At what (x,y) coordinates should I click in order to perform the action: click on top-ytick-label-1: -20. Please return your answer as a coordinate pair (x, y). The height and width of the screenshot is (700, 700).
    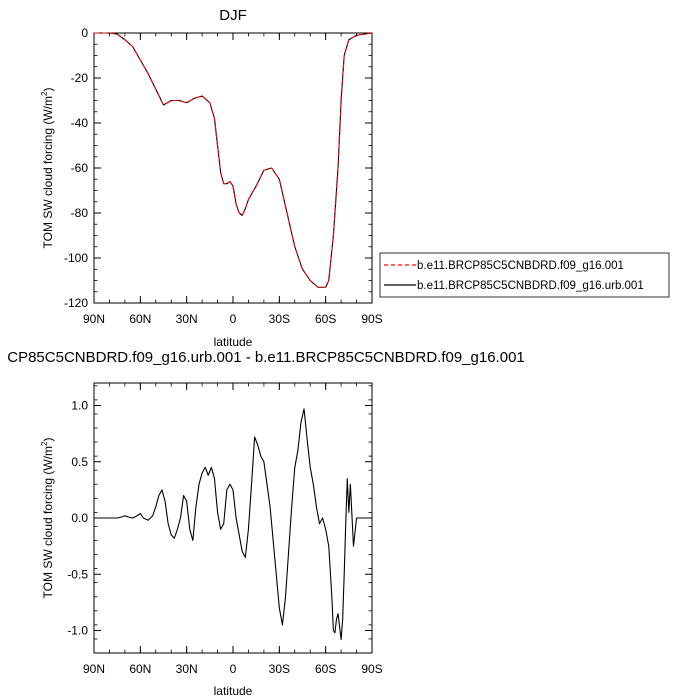
    Looking at the image, I should click on (80, 78).